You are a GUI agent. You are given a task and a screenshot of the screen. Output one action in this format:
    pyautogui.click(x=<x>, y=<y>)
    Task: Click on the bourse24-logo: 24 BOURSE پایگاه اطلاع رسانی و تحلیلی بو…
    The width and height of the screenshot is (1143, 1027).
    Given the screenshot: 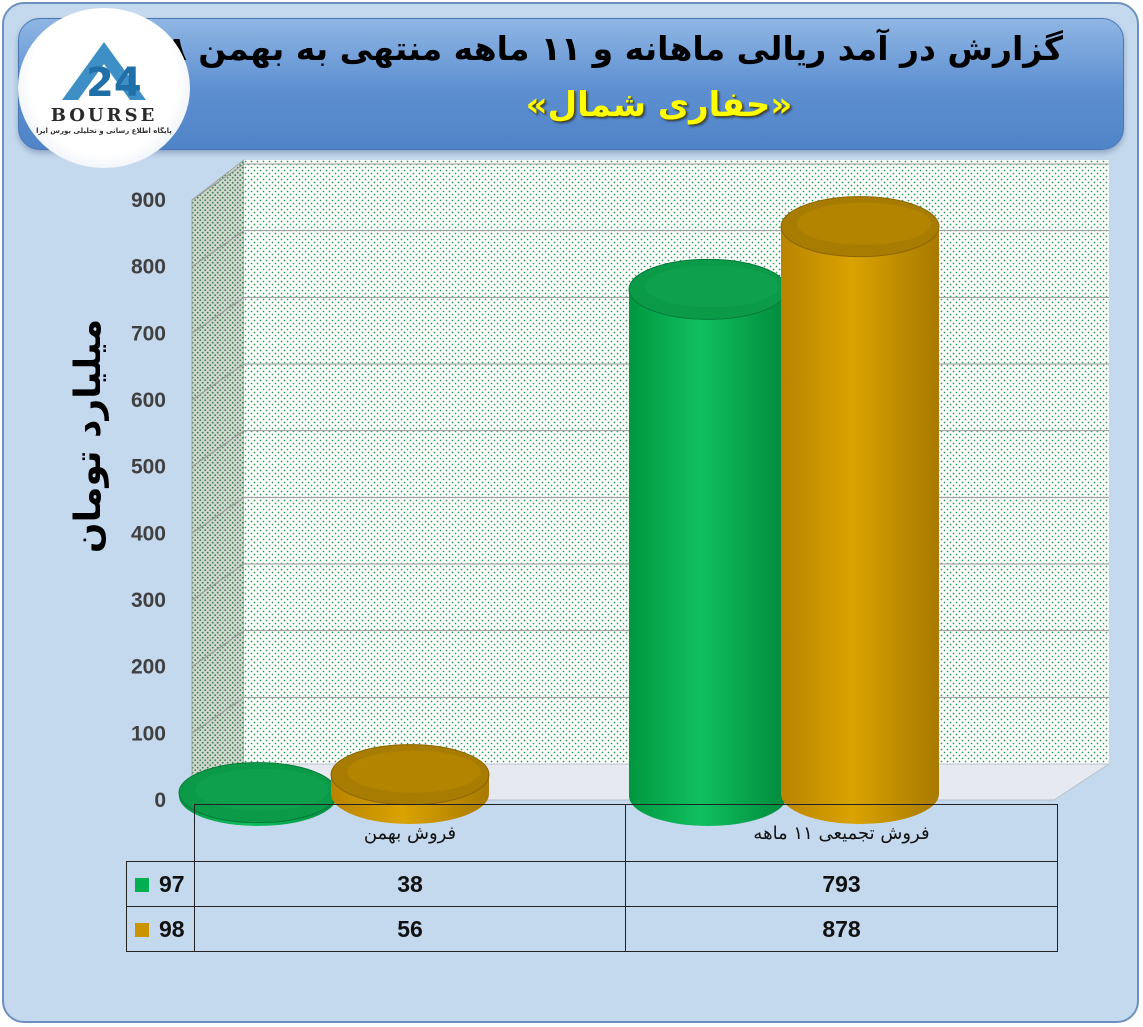 What is the action you would take?
    pyautogui.click(x=104, y=88)
    